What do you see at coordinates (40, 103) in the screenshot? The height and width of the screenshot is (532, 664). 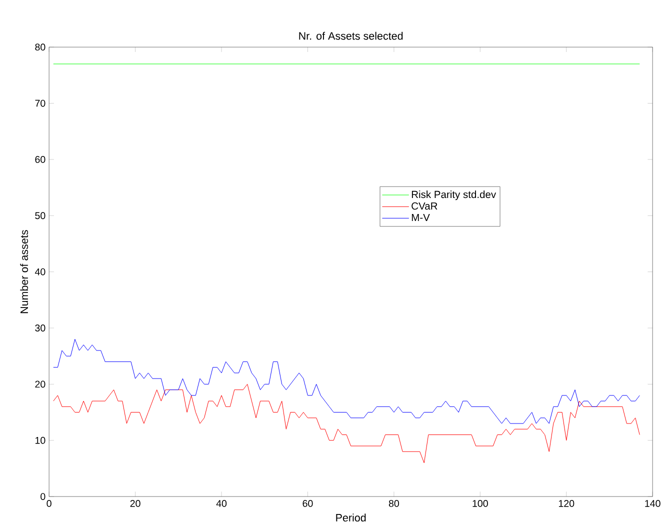 I see `y-tick-label: 70` at bounding box center [40, 103].